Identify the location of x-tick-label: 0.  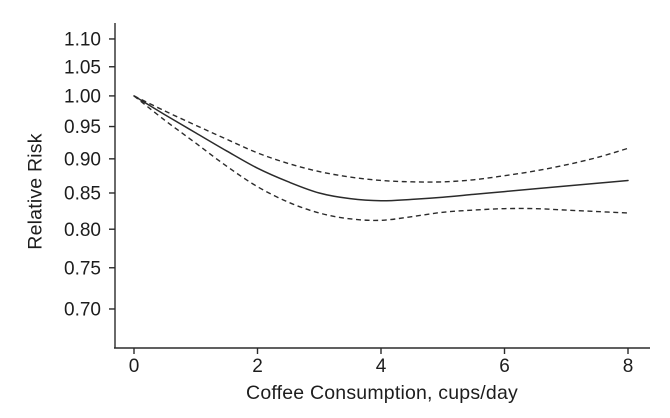
(134, 366).